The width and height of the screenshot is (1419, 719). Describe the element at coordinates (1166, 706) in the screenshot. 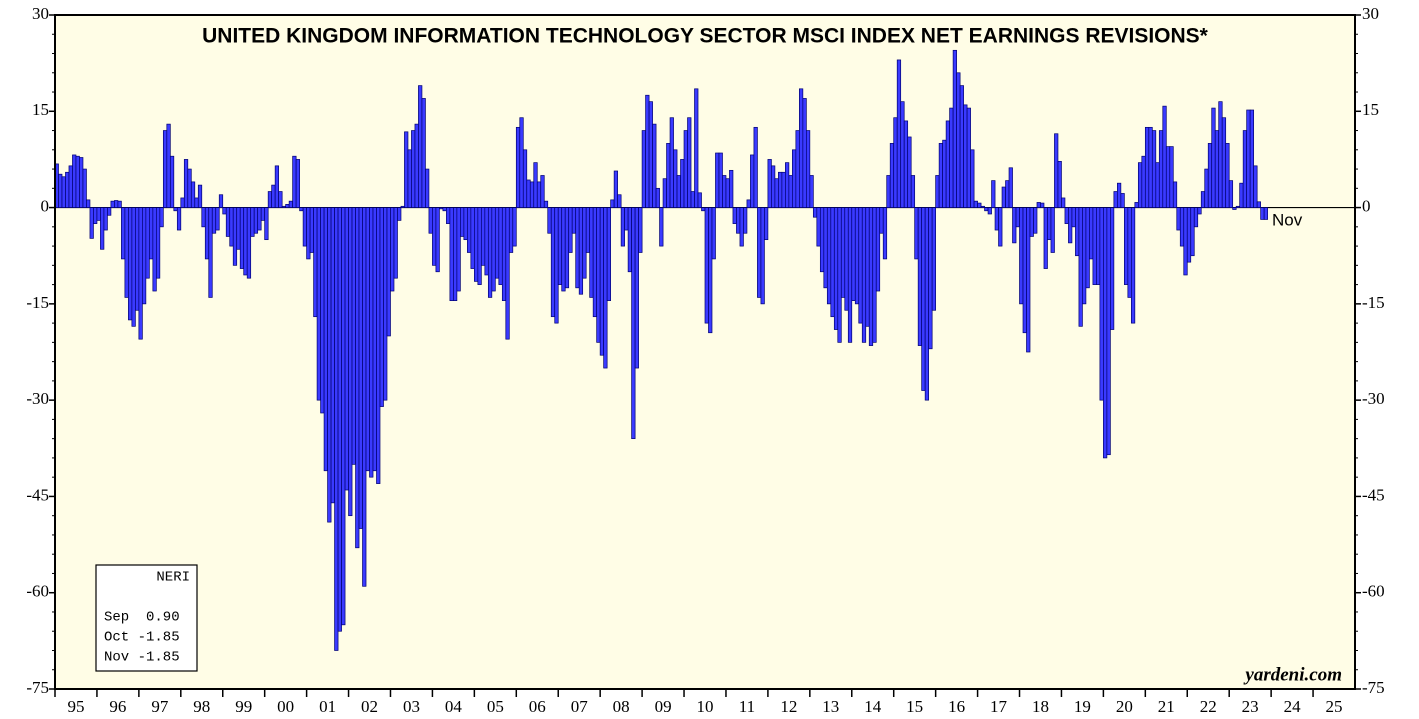

I see `x-tick-label: 21` at that location.